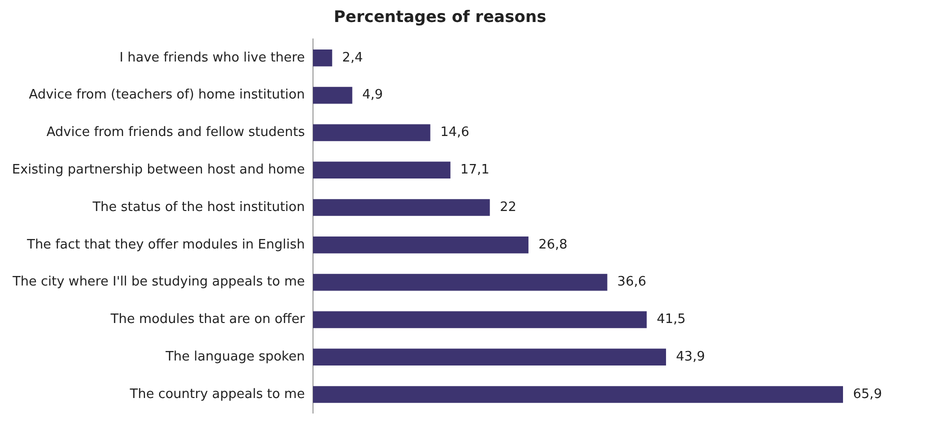 The image size is (926, 429). Describe the element at coordinates (372, 95) in the screenshot. I see `data-label: 4,9` at that location.